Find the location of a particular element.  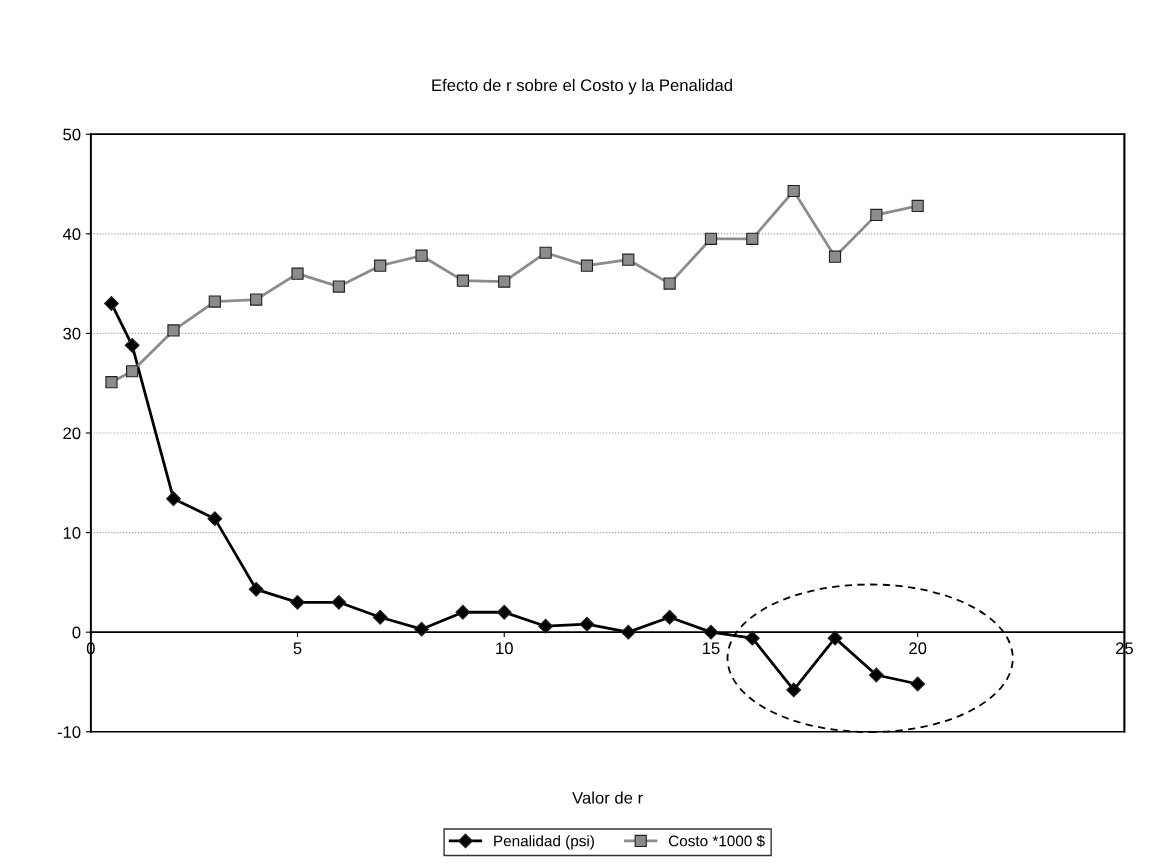

y-tick-label: 50 is located at coordinates (72, 134).